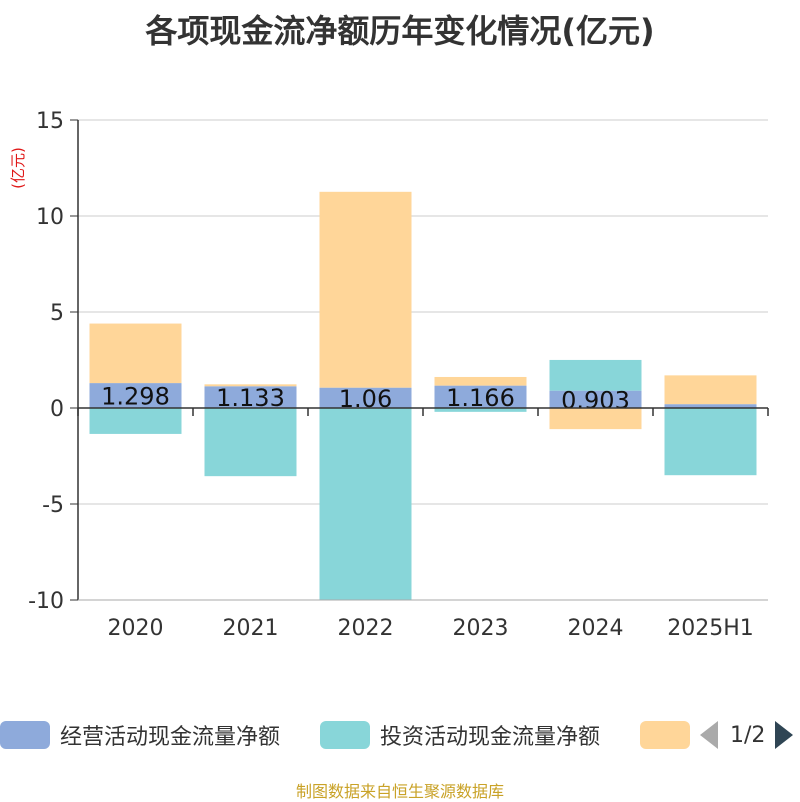 The image size is (800, 802). Describe the element at coordinates (400, 31) in the screenshot. I see `chart-title: 各项现金流净额历年变化情况(亿元)` at that location.